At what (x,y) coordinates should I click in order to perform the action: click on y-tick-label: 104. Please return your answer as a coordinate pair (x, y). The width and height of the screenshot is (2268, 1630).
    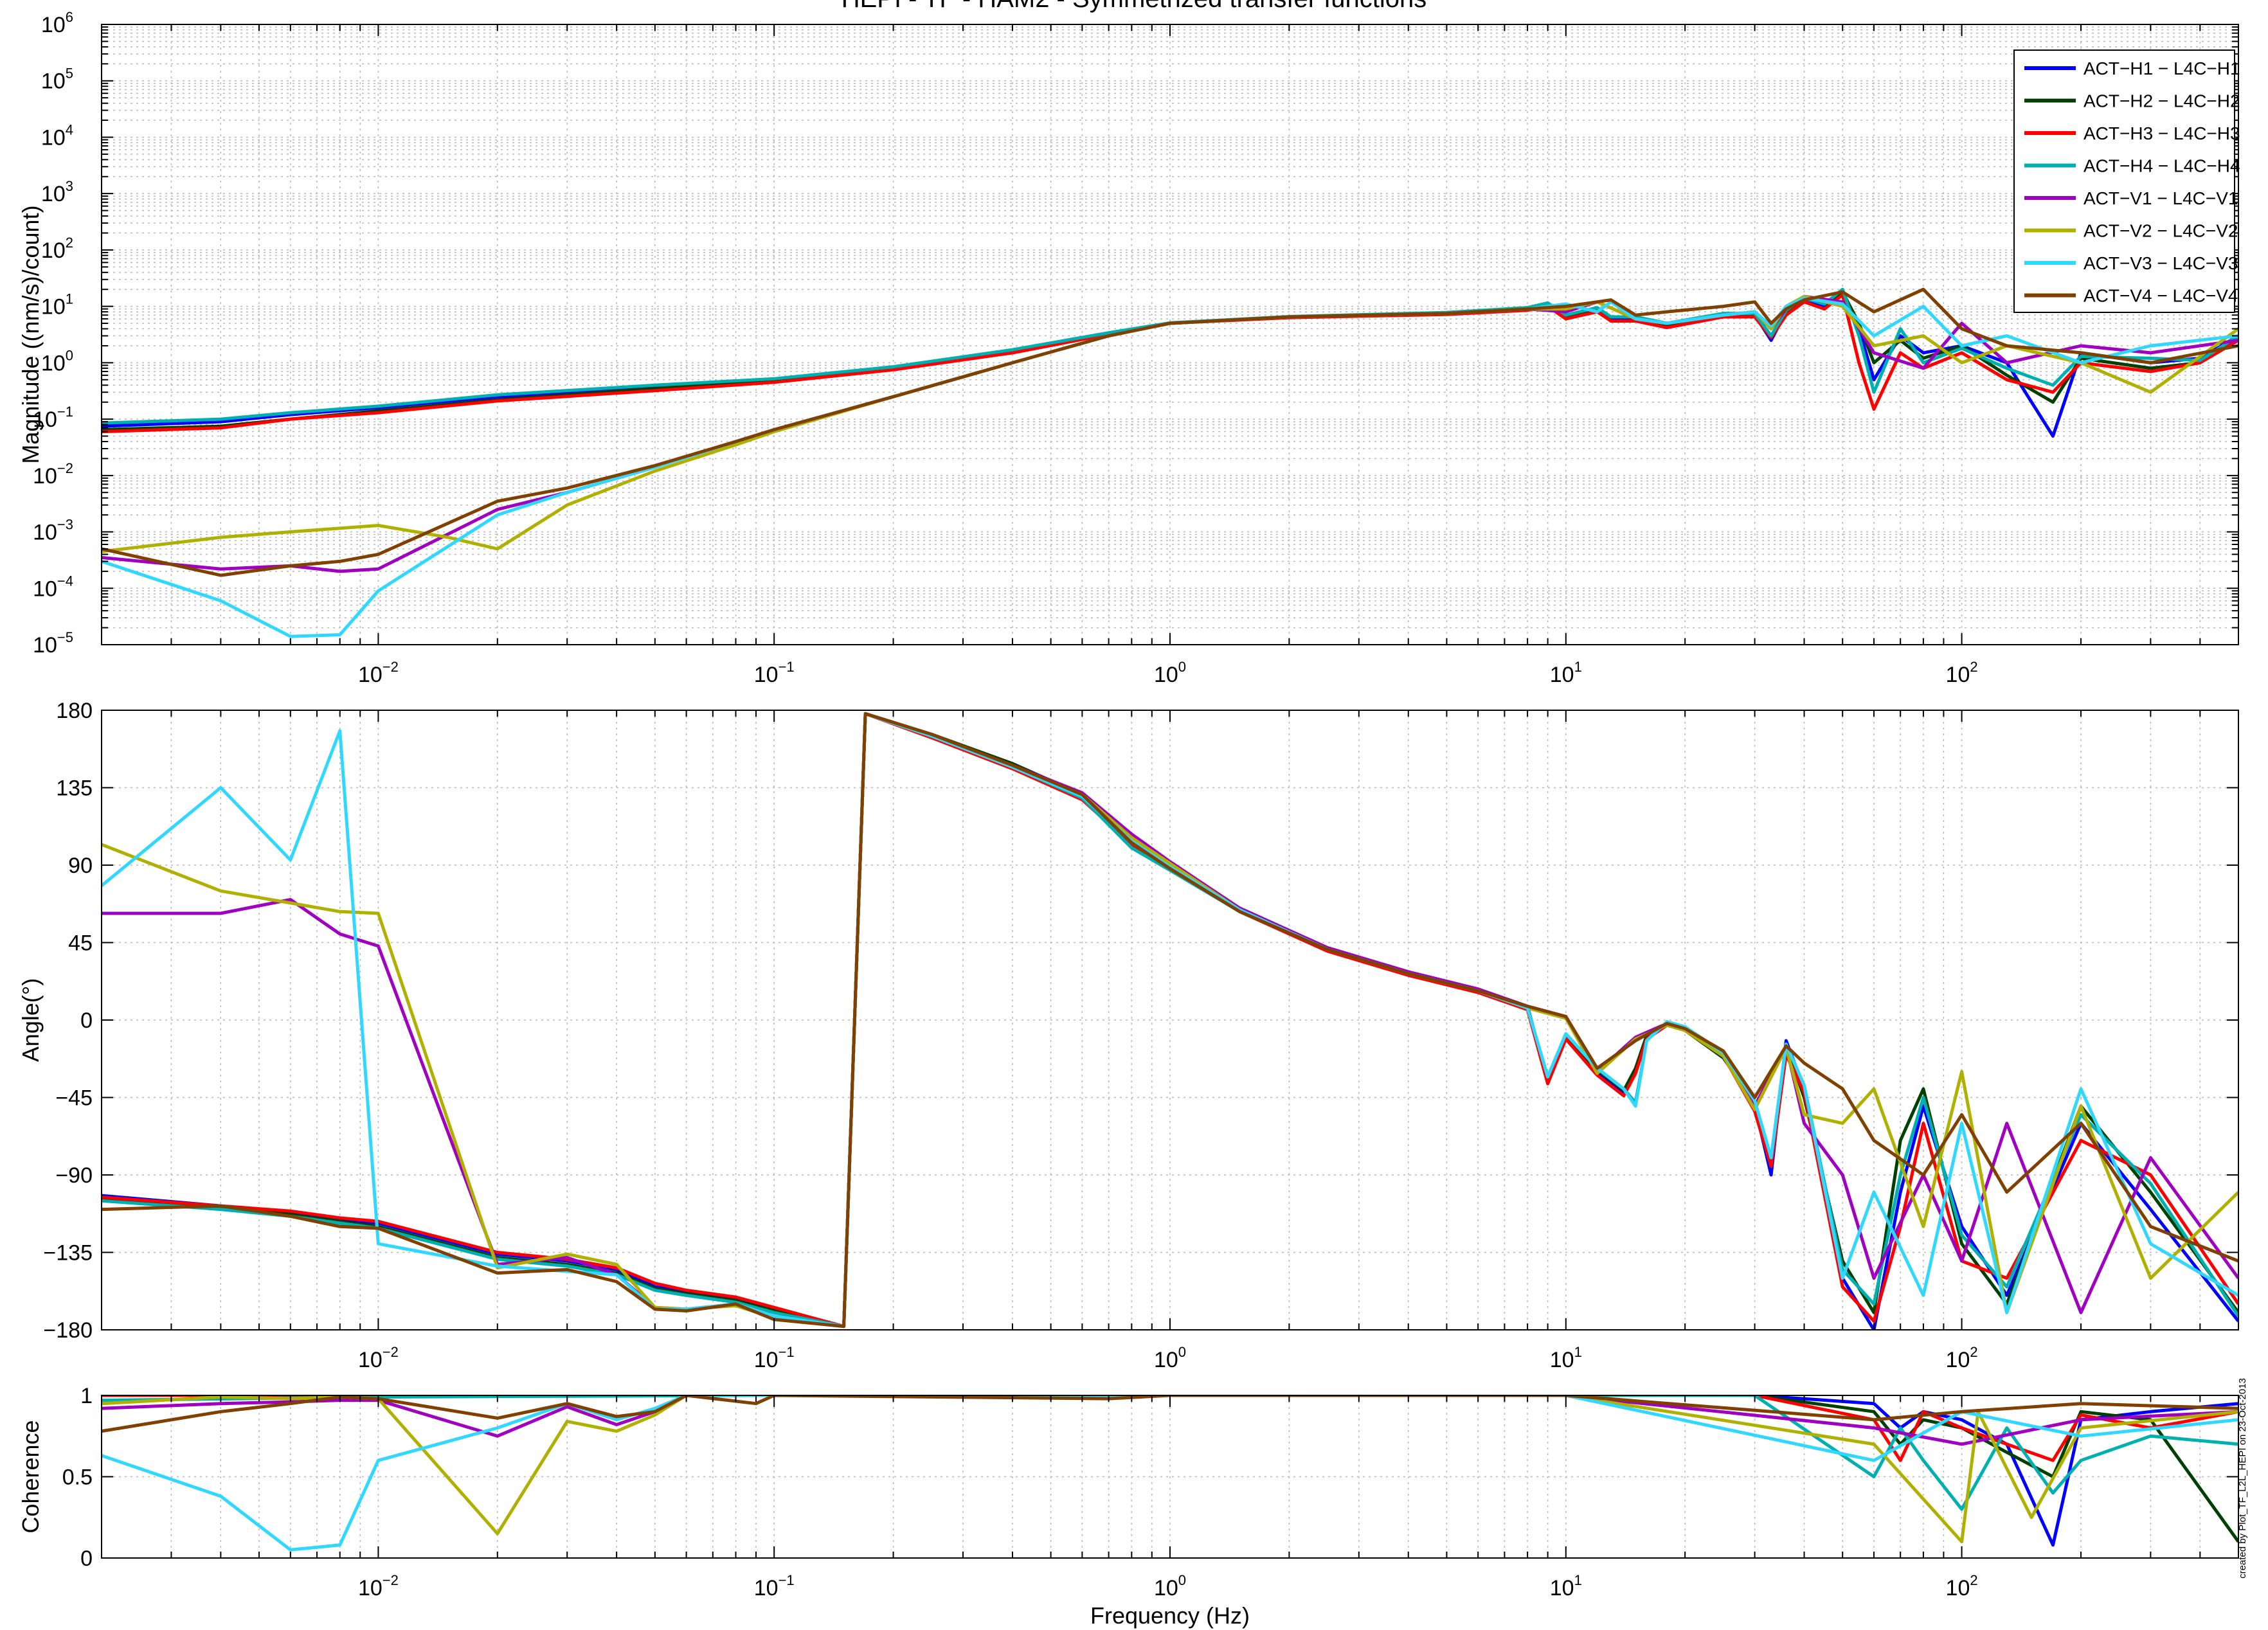
    Looking at the image, I should click on (57, 135).